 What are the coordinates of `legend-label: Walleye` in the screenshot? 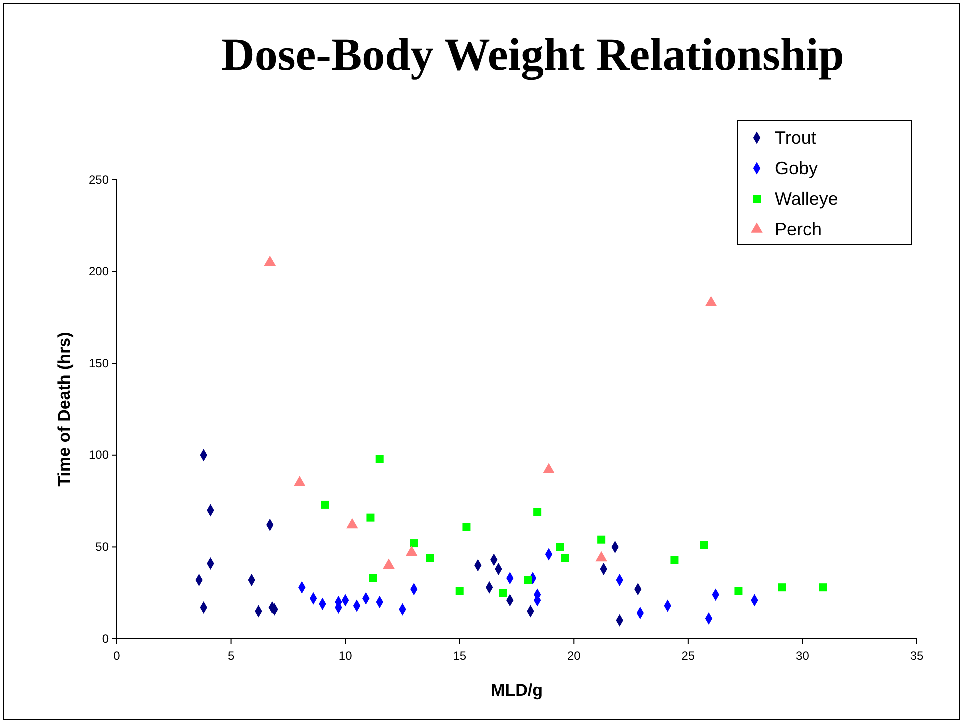 It's located at (806, 199).